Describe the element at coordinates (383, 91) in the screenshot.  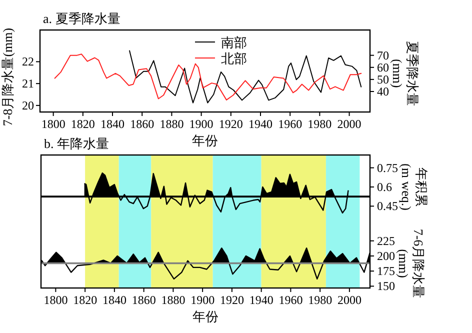
I see `y2-tick-label: 40` at that location.